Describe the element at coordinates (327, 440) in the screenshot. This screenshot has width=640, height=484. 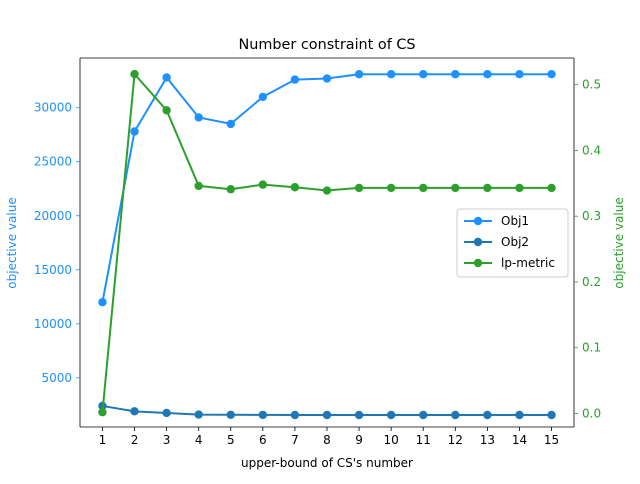
I see `x-tick-label: 8` at that location.